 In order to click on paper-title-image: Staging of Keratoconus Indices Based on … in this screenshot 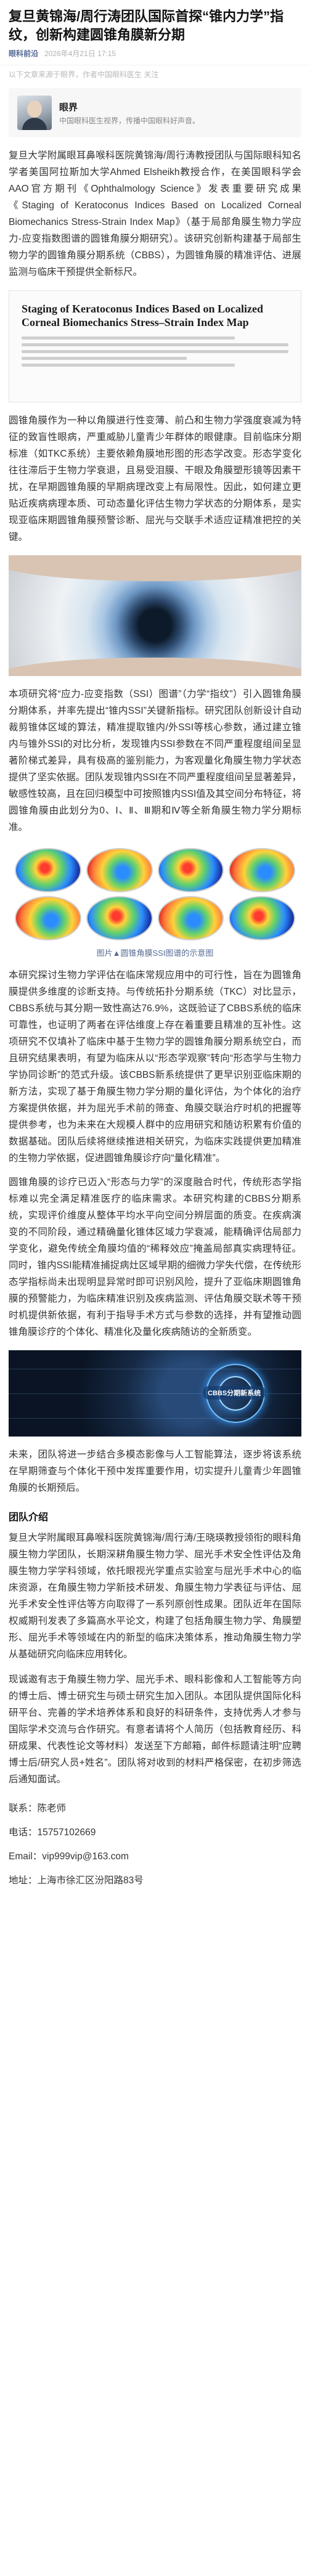, I will do `click(155, 346)`.